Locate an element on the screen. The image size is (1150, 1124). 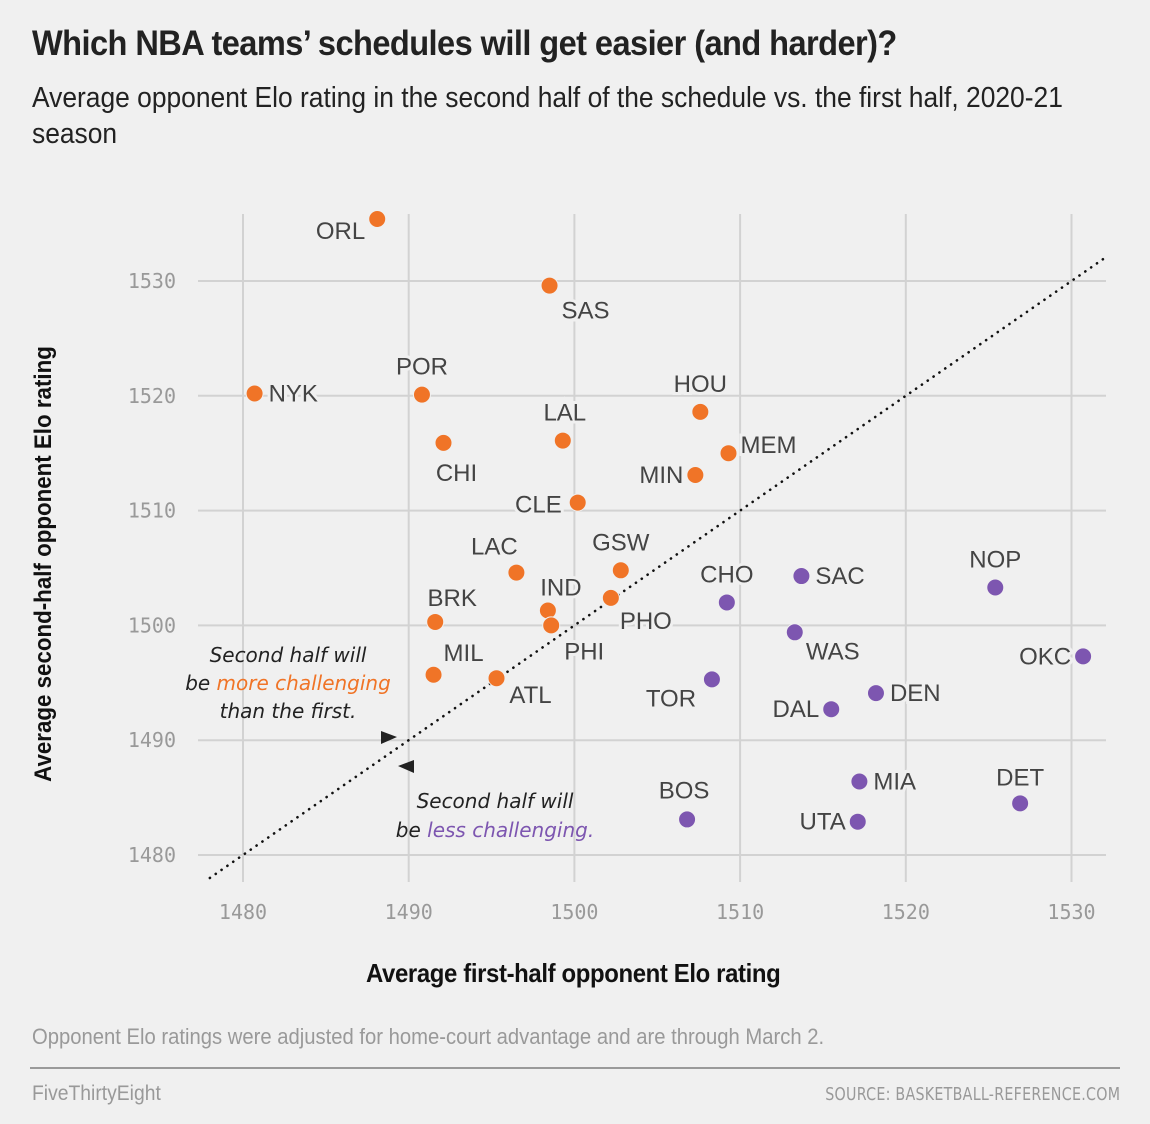
annotation-text: than the first. is located at coordinates (288, 711).